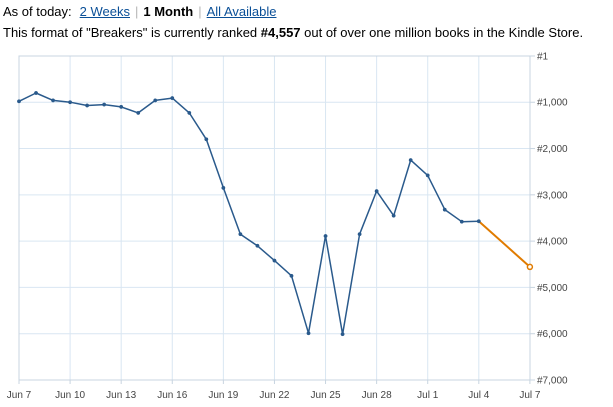 This screenshot has width=613, height=407. What do you see at coordinates (504, 244) in the screenshot?
I see `latest-rank-segment` at bounding box center [504, 244].